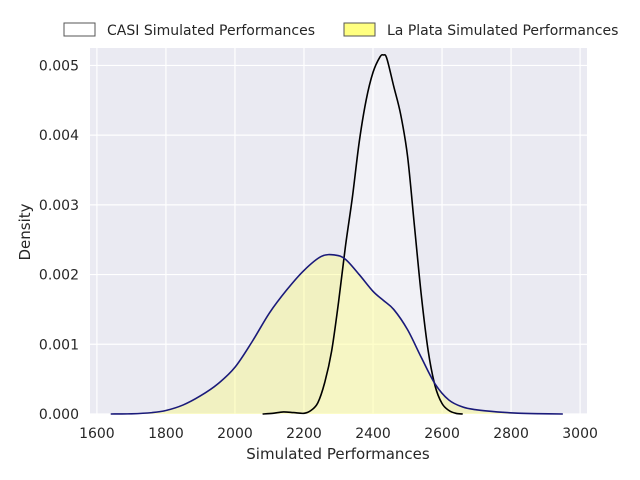  Describe the element at coordinates (59, 345) in the screenshot. I see `y-tick-label: 0.001` at that location.